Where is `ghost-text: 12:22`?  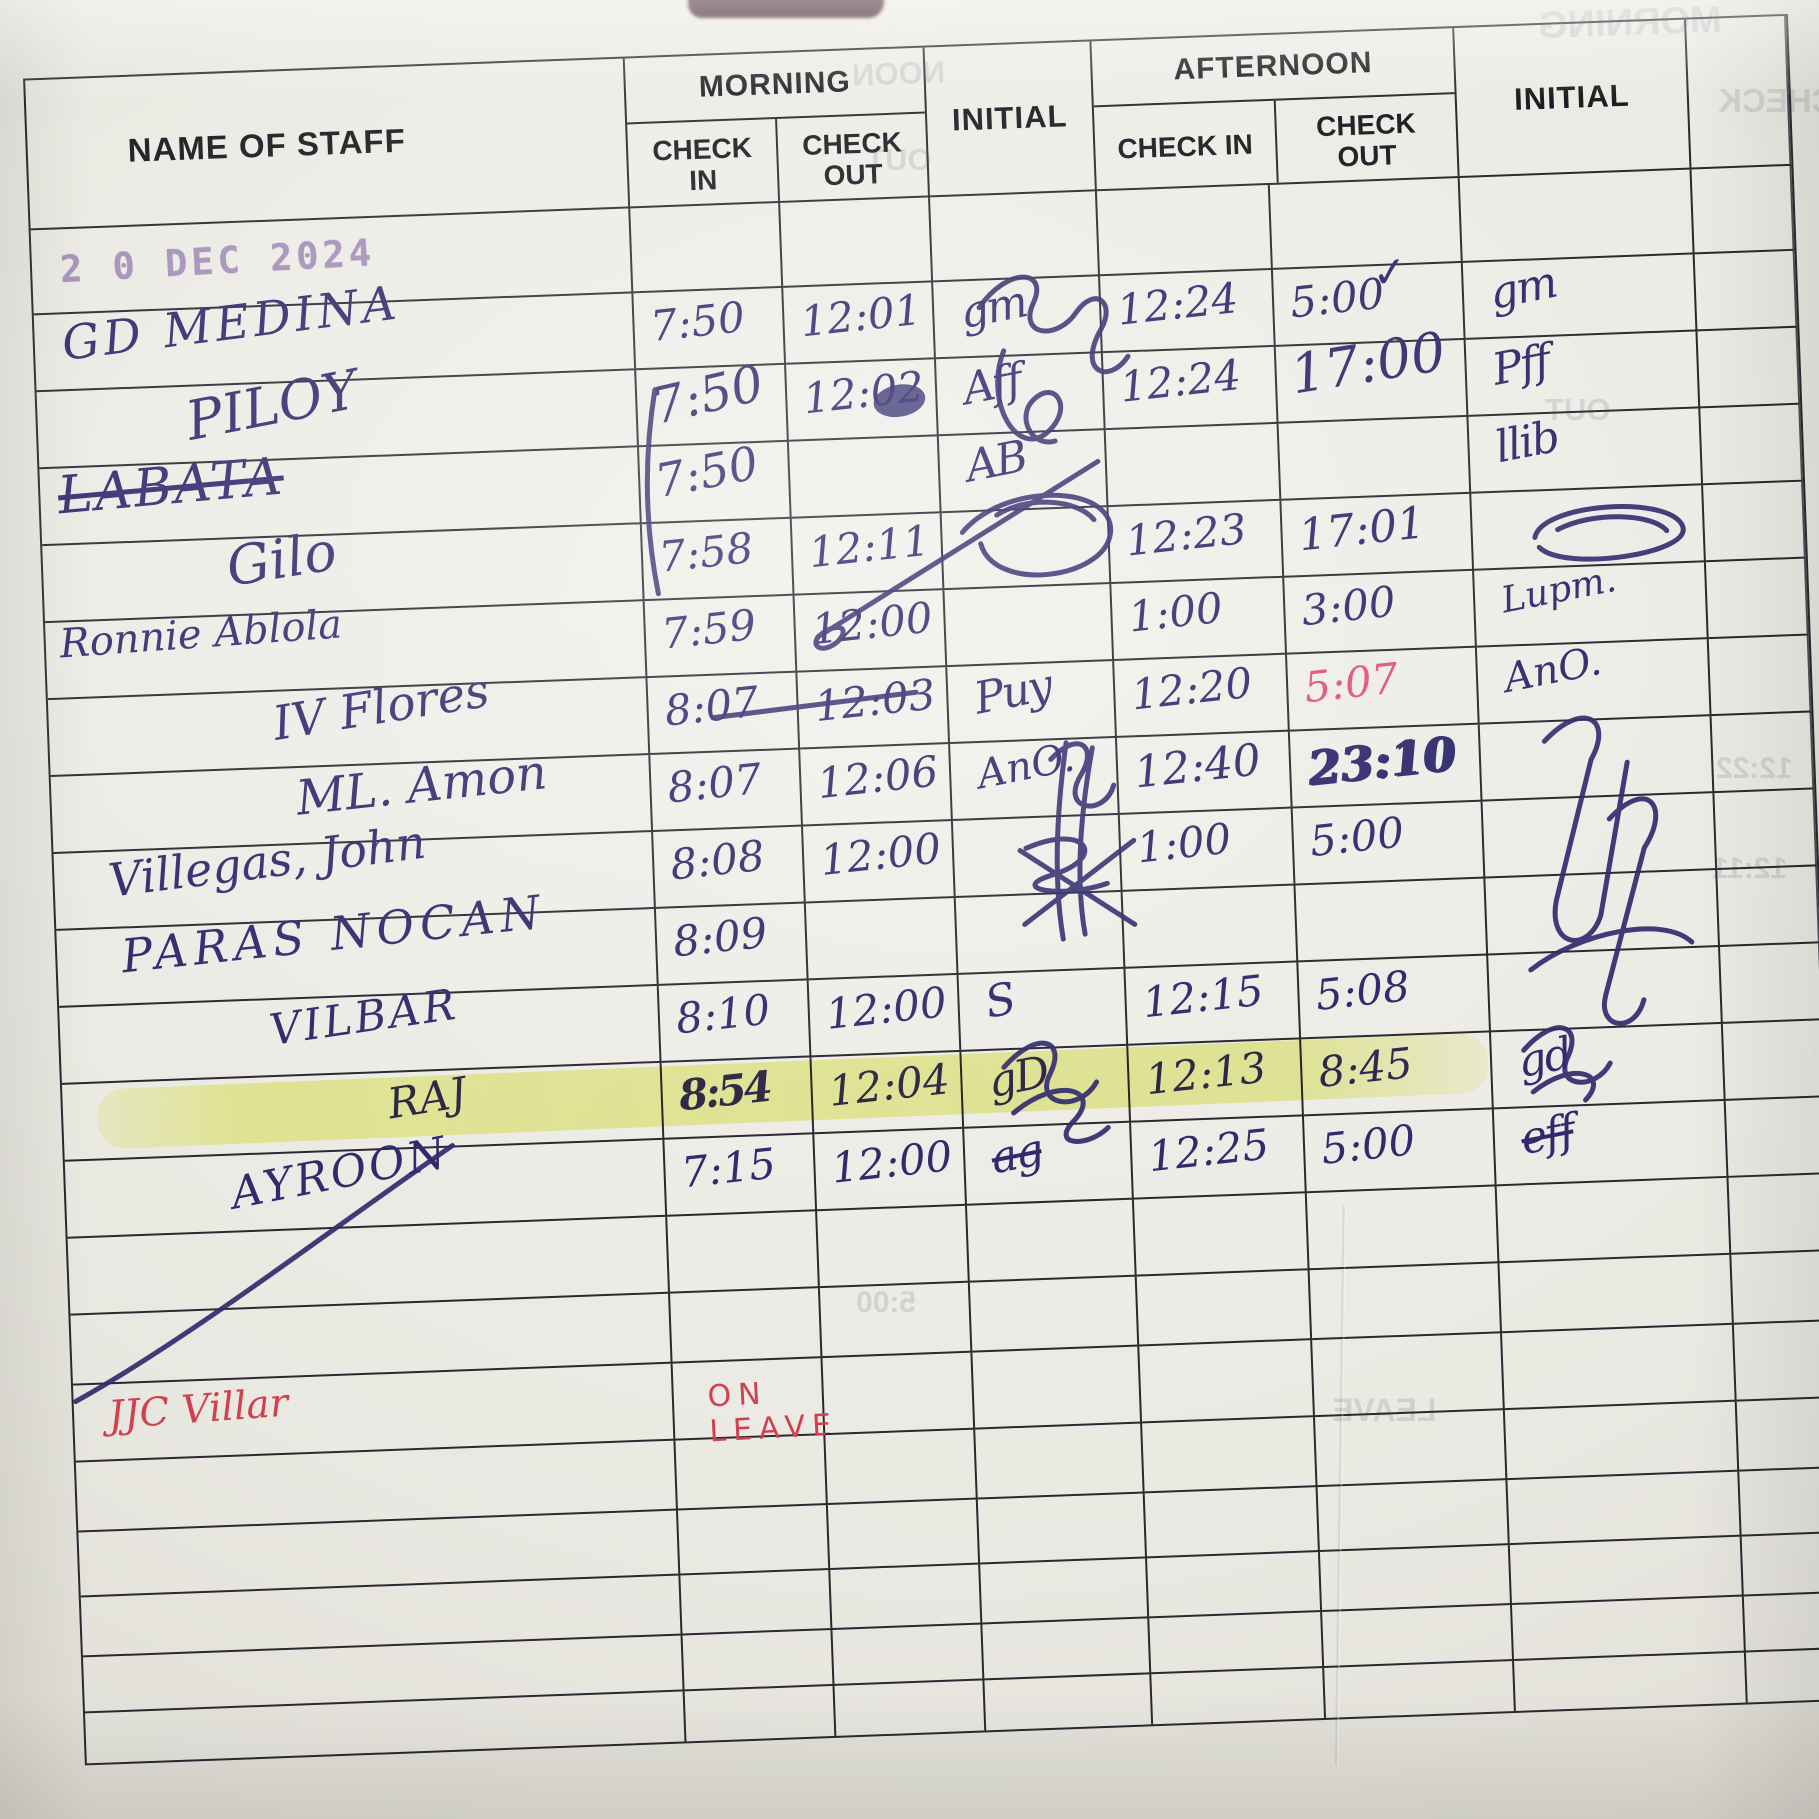 ghost-text: 12:22 is located at coordinates (1754, 768).